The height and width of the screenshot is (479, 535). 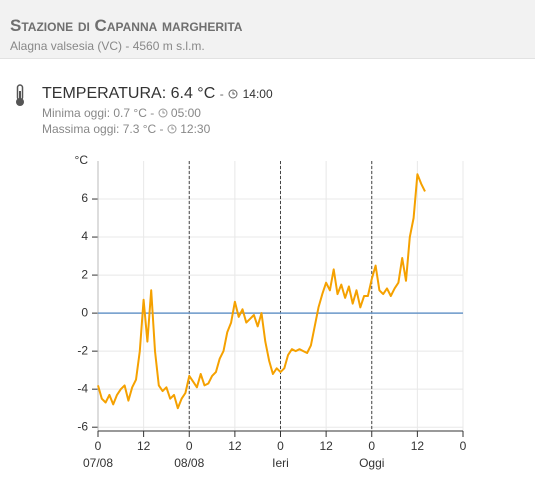 I want to click on current-value: 6.4 °C, so click(x=193, y=93).